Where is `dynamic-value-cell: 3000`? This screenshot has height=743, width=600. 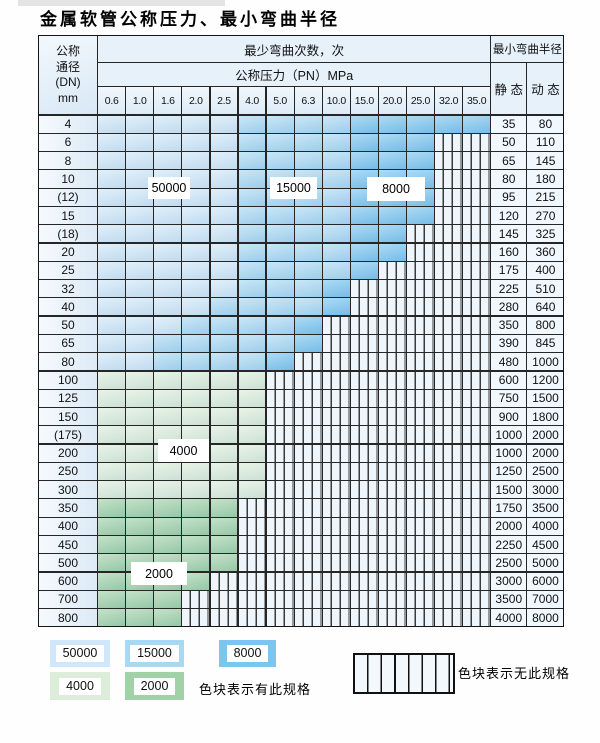
dynamic-value-cell: 3000 is located at coordinates (545, 490).